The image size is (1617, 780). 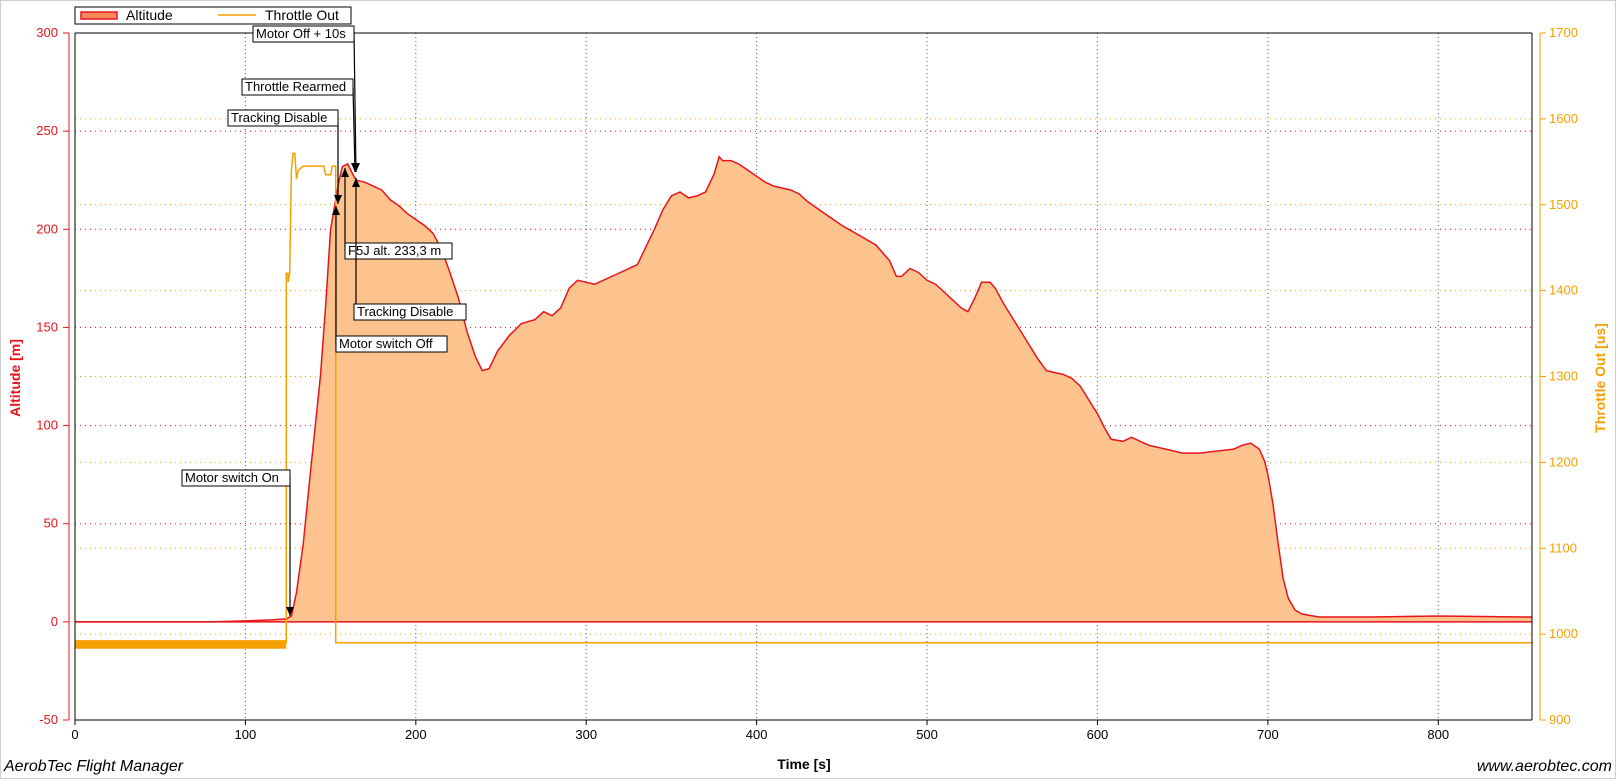 What do you see at coordinates (47, 228) in the screenshot?
I see `y-tick-label: 200` at bounding box center [47, 228].